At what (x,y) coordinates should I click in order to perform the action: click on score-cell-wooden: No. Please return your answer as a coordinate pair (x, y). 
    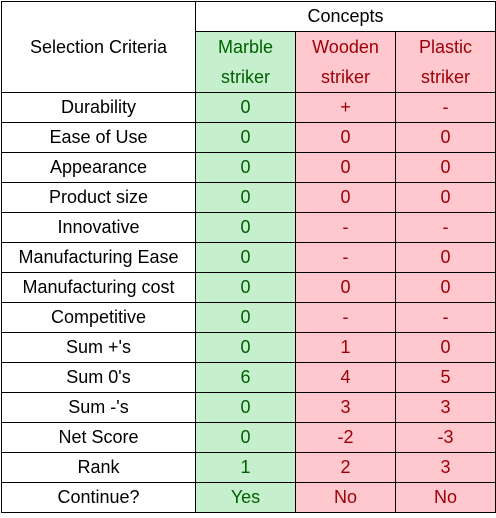
    Looking at the image, I should click on (345, 497).